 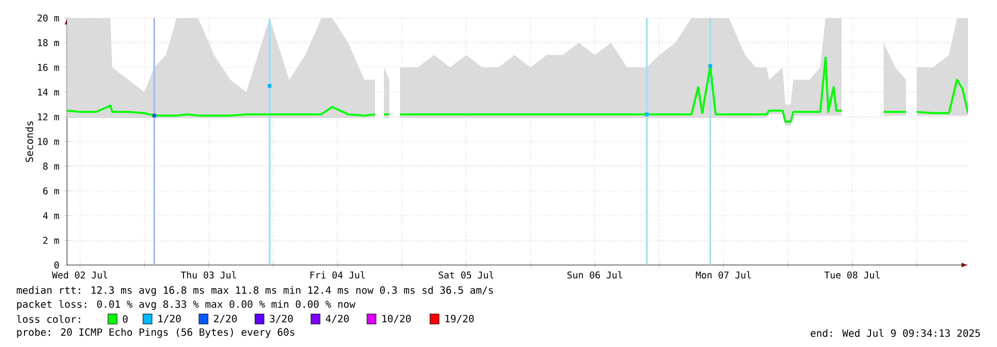 I want to click on legend-label: 19/20, so click(x=459, y=319).